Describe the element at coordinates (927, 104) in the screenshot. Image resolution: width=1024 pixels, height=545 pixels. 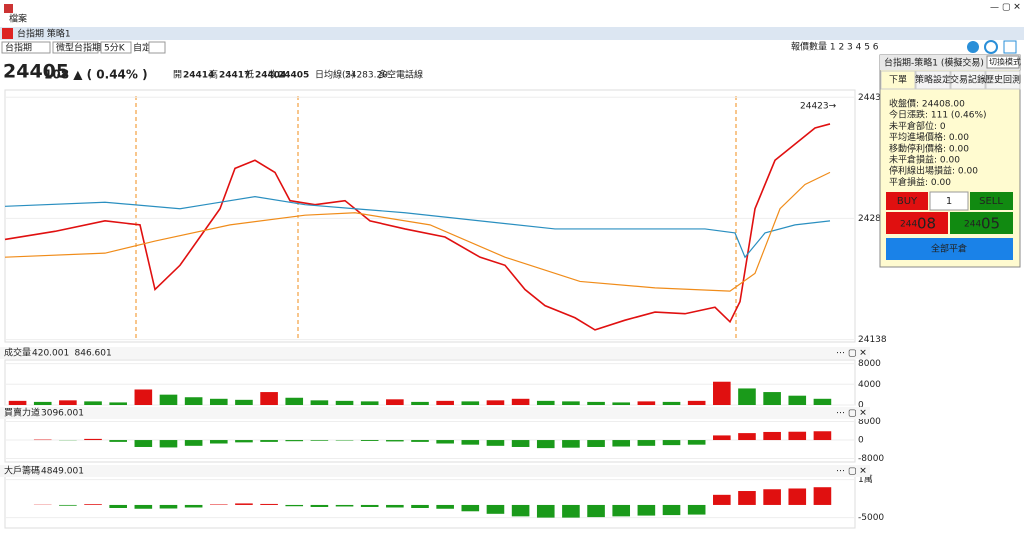
I see `info-line: 收盤價: 24408.00` at that location.